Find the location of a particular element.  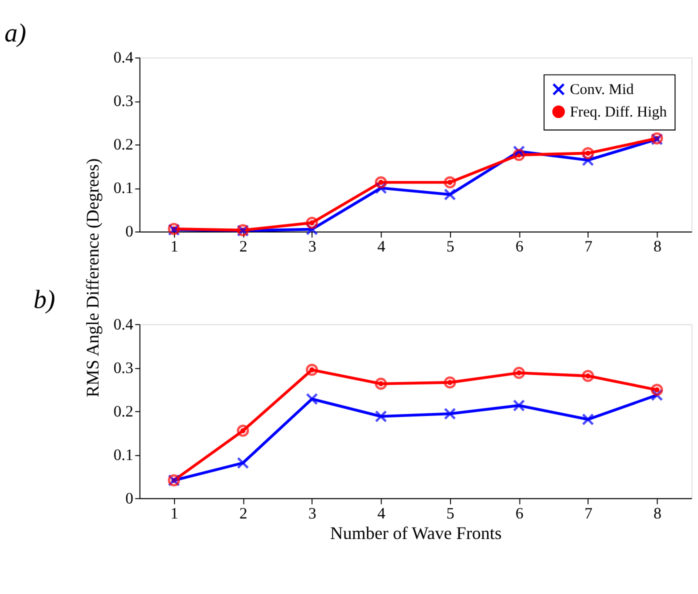

chart-title: b) is located at coordinates (44, 299).